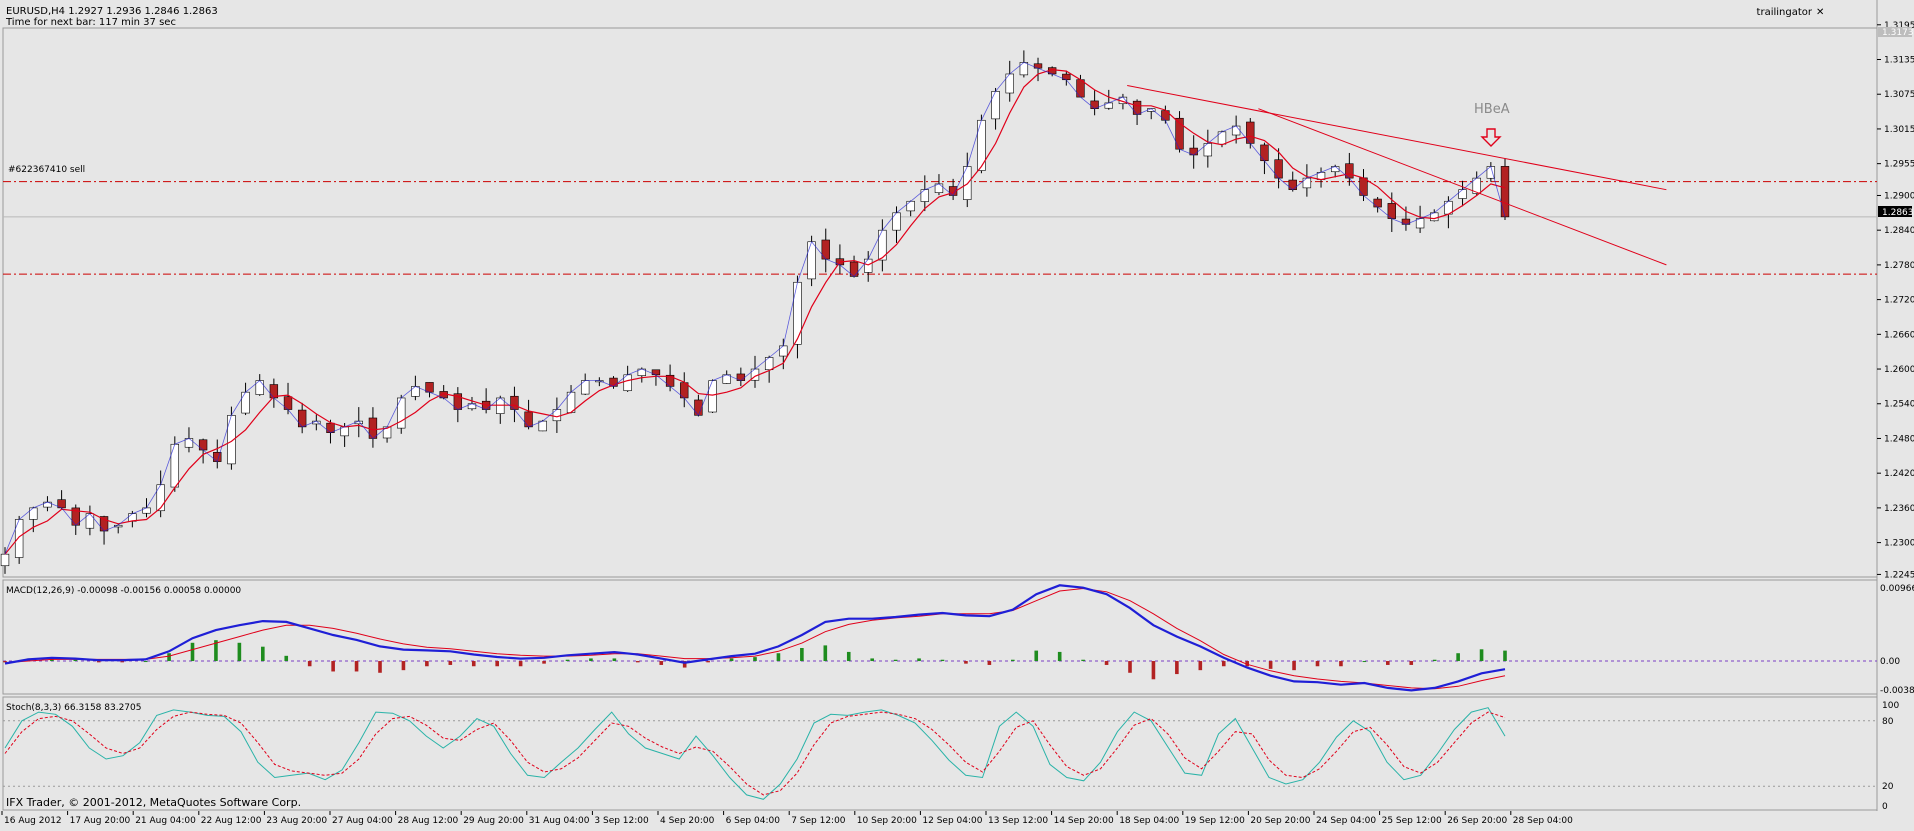 The width and height of the screenshot is (1914, 831). Describe the element at coordinates (687, 821) in the screenshot. I see `time-tick-label: 4 Sep 20:00` at that location.